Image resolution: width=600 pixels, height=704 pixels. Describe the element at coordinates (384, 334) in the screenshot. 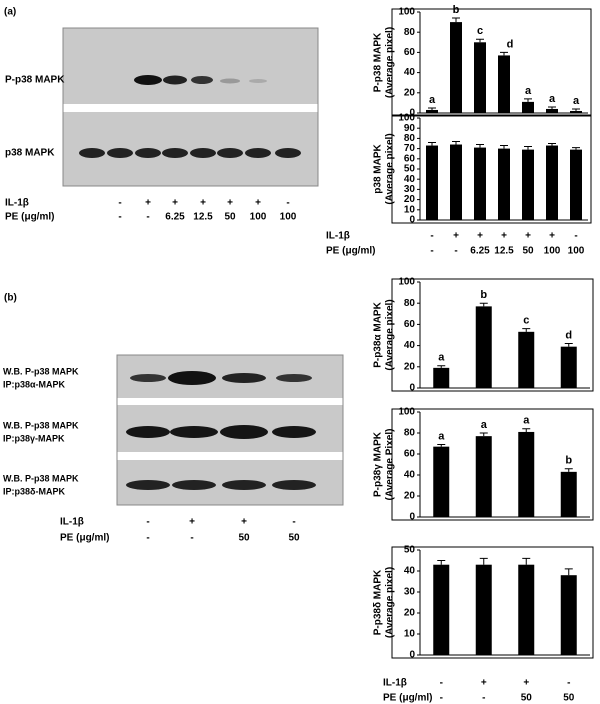

I see `y-axis-label: P-p38α MAPK (Average pixel)` at that location.